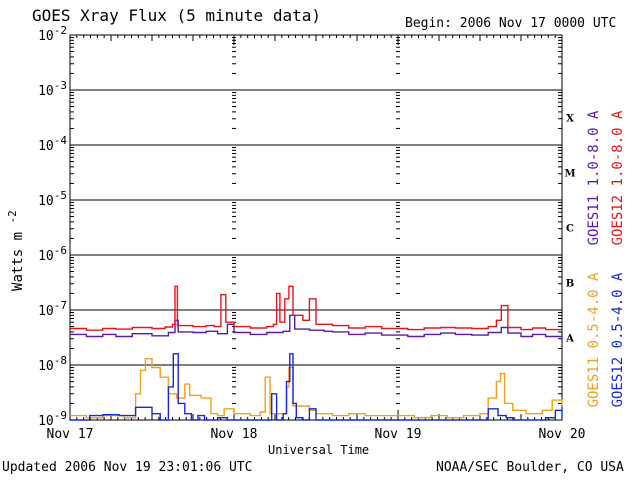 Image resolution: width=640 pixels, height=480 pixels. What do you see at coordinates (511, 23) in the screenshot?
I see `begin-time-label: Begin: 2006 Nov 17 0000 UTC` at bounding box center [511, 23].